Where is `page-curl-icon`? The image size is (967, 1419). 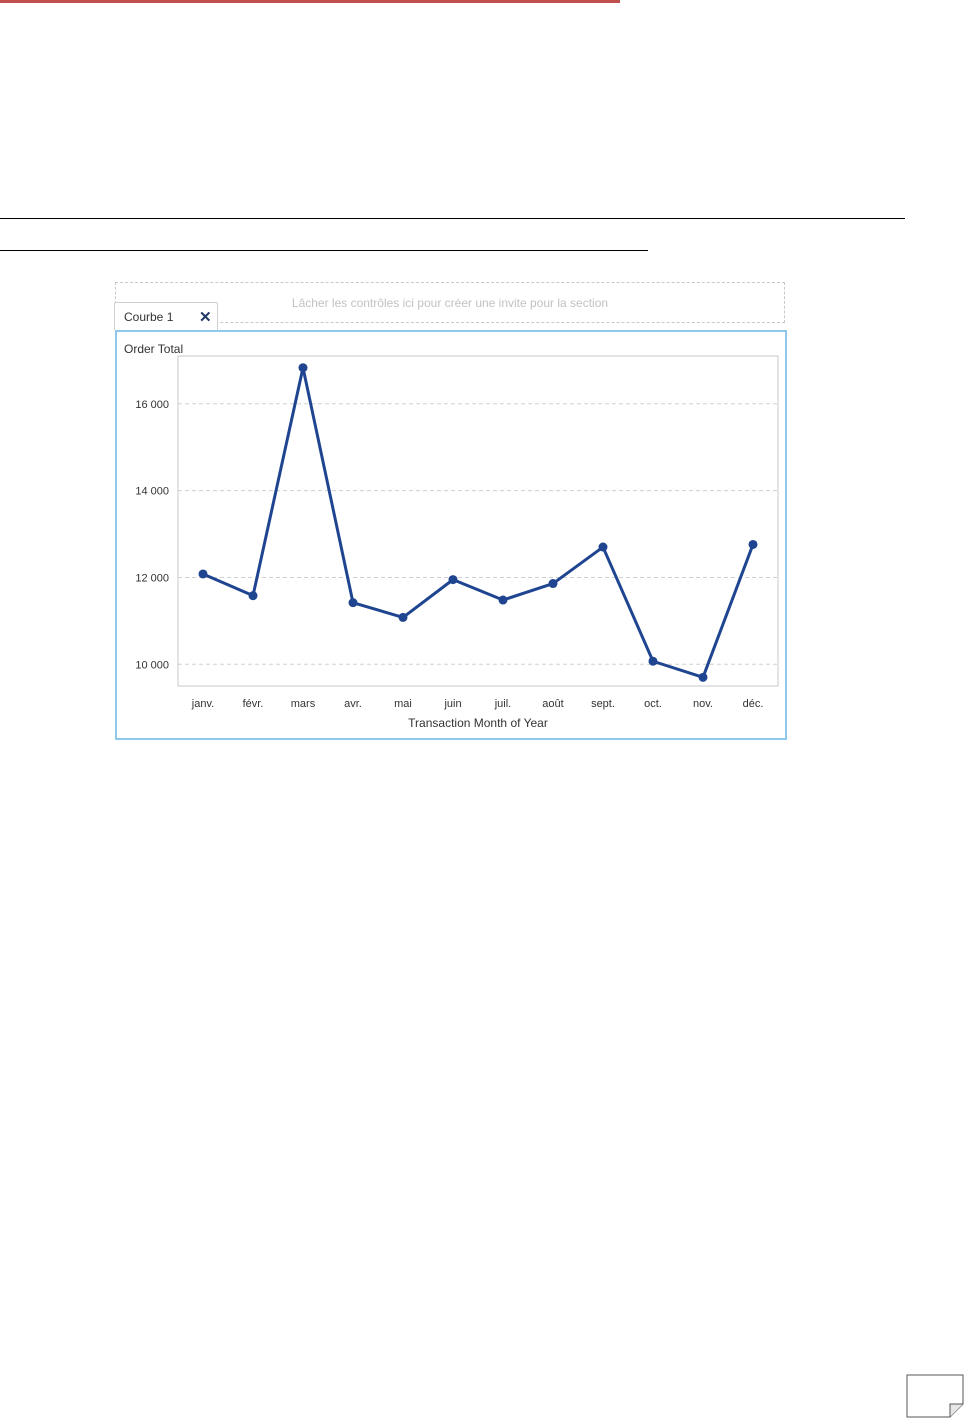
page-curl-icon is located at coordinates (935, 1396).